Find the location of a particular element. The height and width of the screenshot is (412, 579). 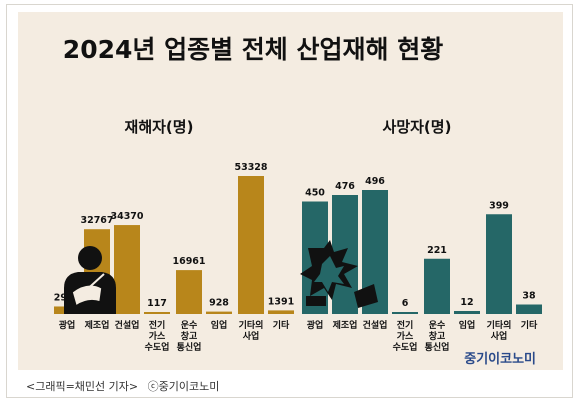

injured-value-label: 117 is located at coordinates (157, 303).